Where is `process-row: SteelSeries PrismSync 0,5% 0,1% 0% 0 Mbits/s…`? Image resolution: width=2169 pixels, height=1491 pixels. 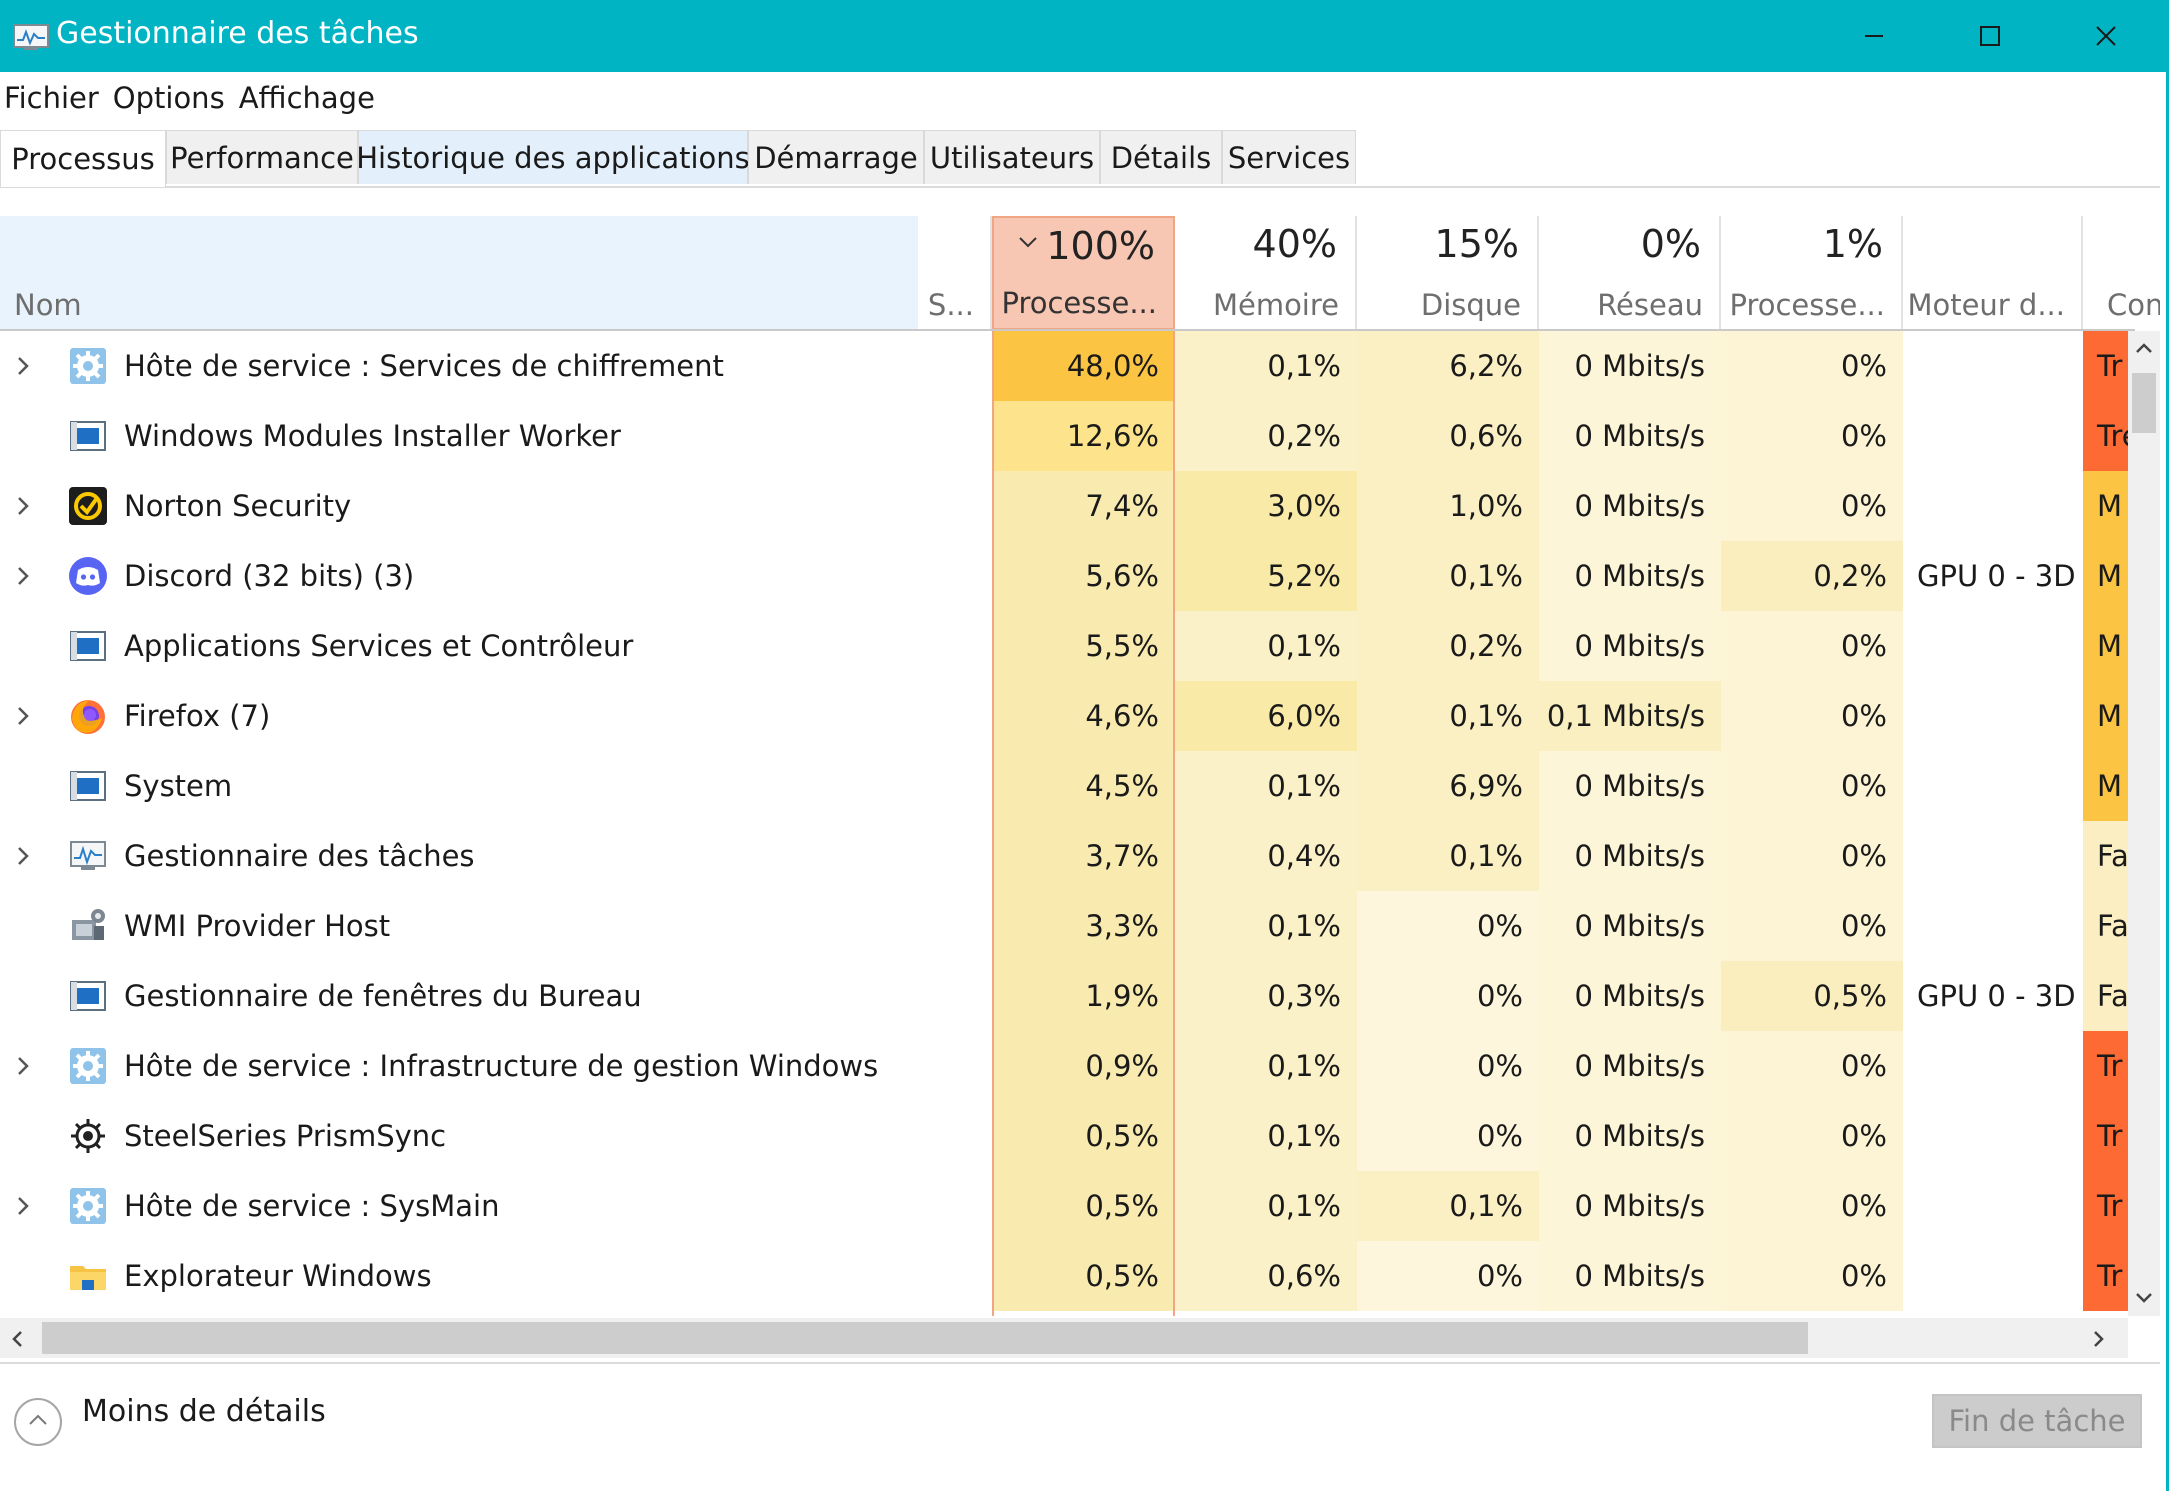
process-row: SteelSeries PrismSync 0,5% 0,1% 0% 0 Mbits/s… is located at coordinates (1067, 1136).